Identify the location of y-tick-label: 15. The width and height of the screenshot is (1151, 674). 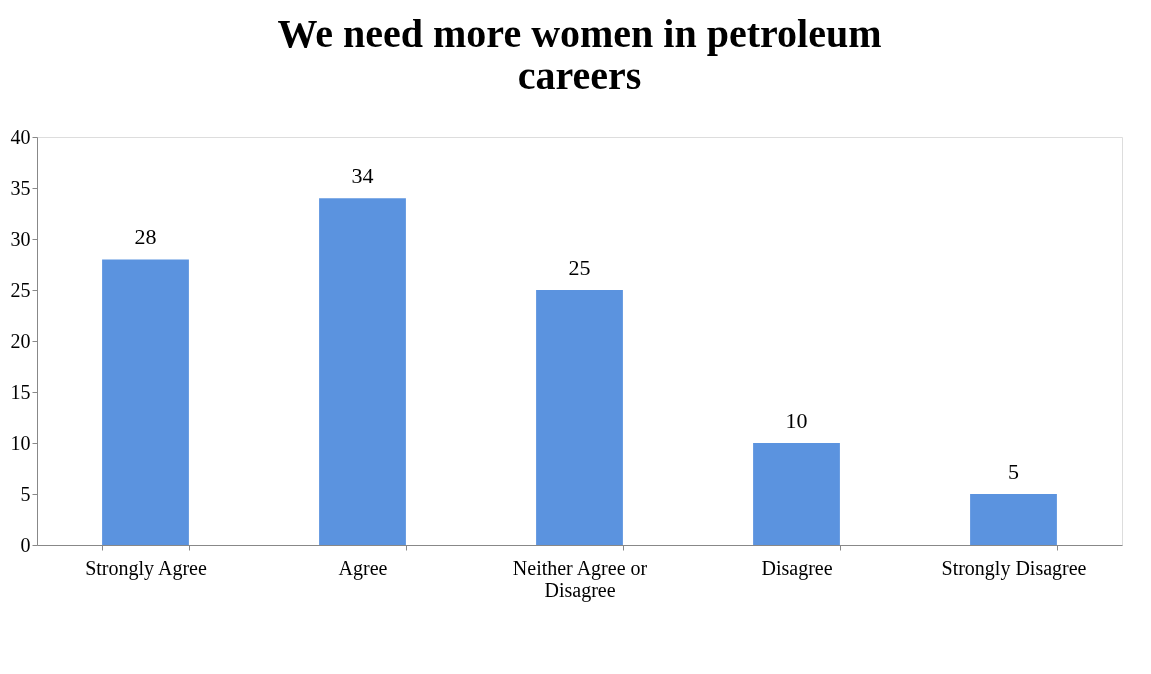
(20, 391).